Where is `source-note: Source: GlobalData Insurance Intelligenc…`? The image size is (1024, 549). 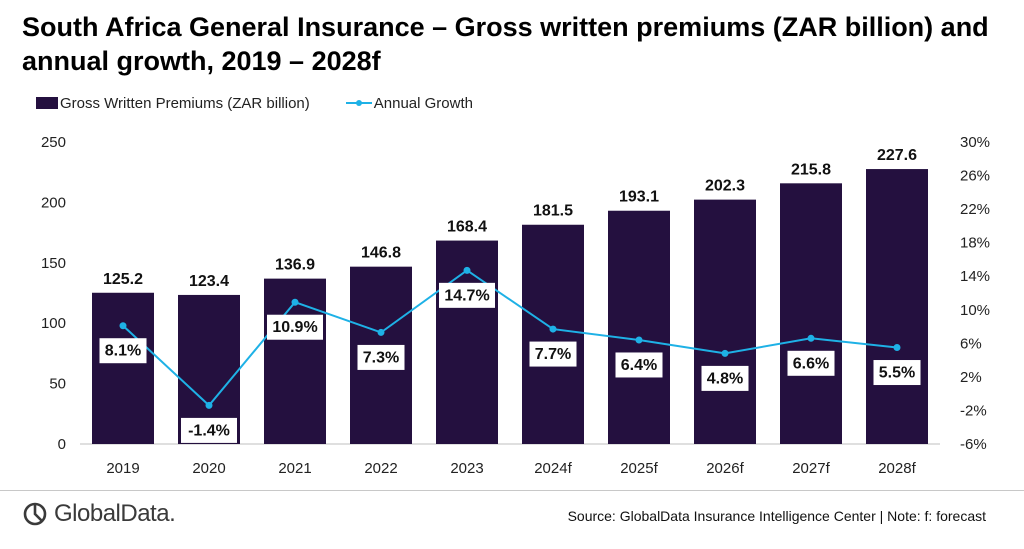 source-note: Source: GlobalData Insurance Intelligenc… is located at coordinates (776, 516).